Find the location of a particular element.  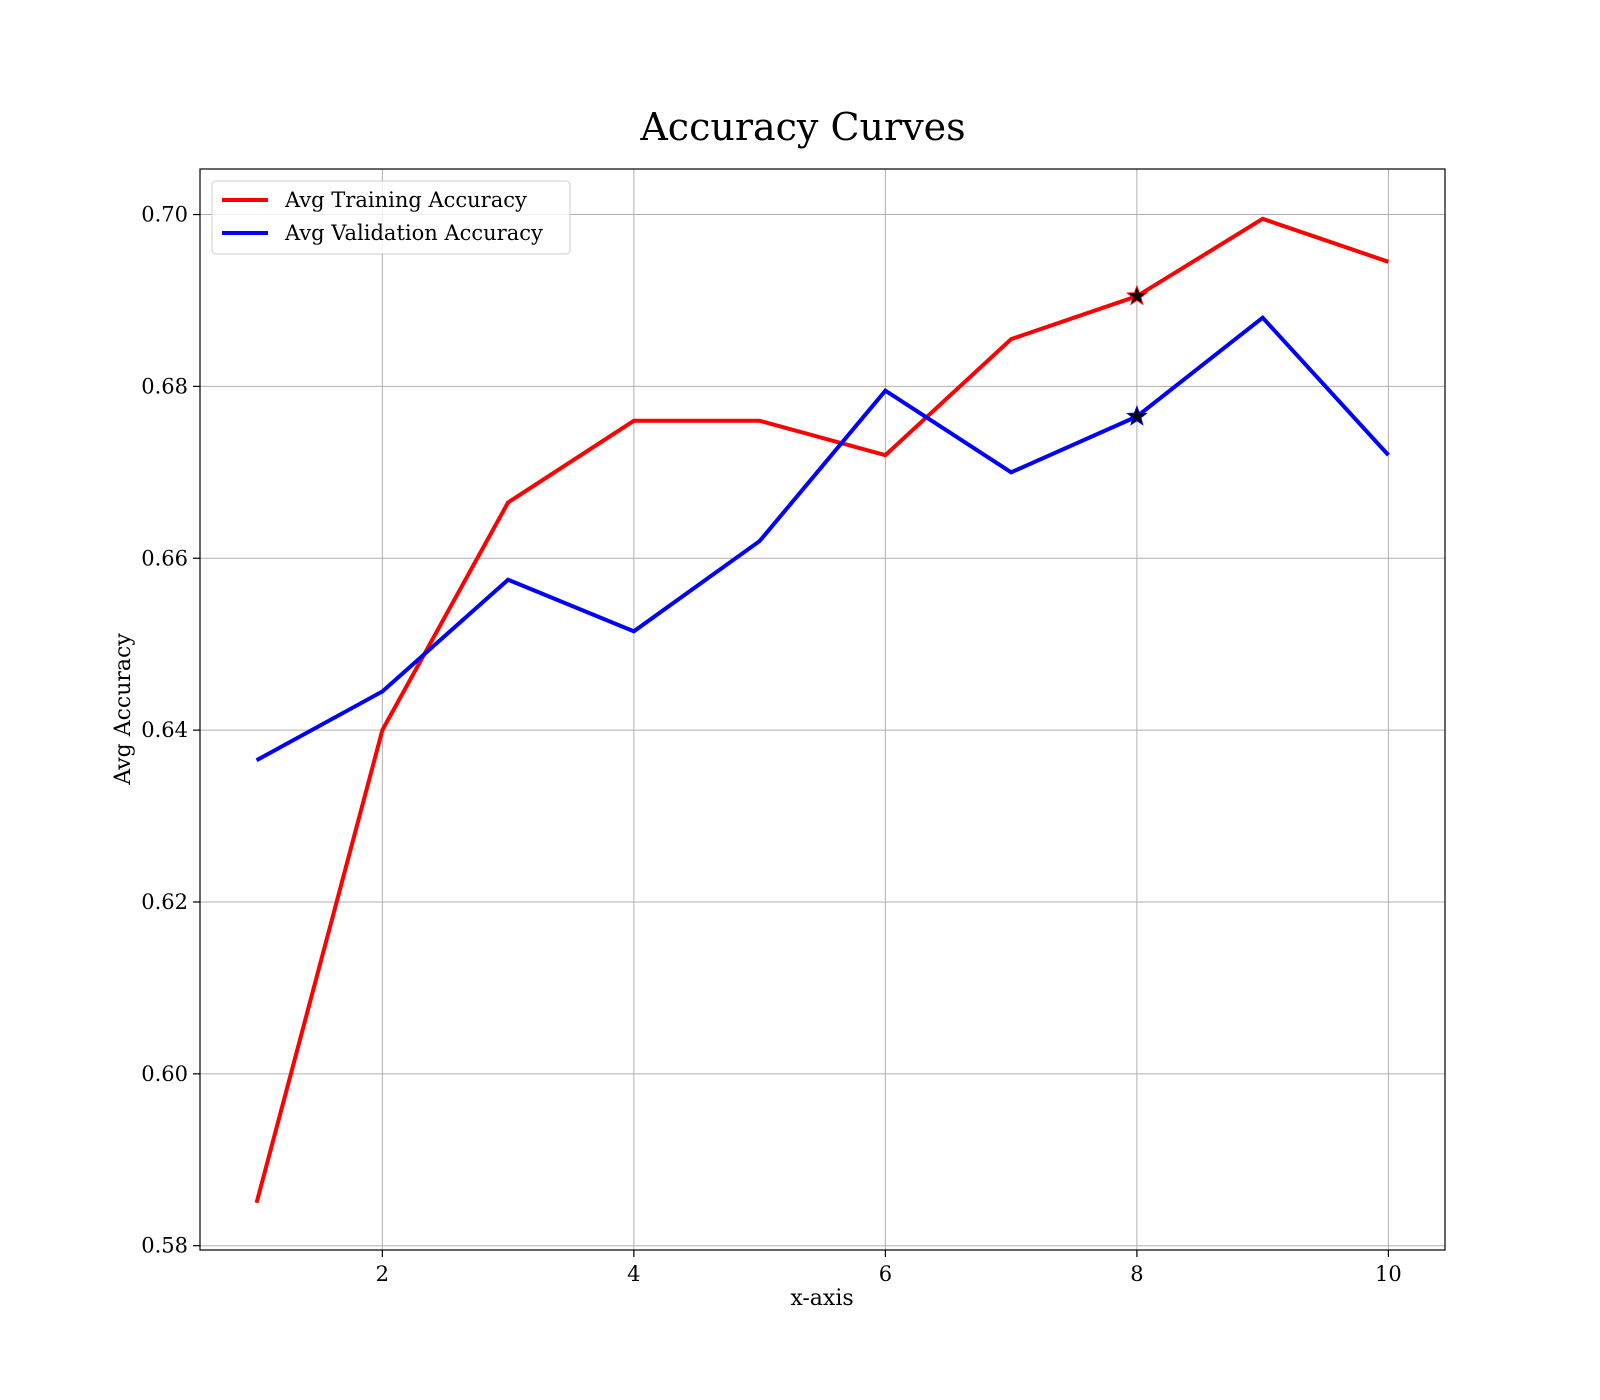

x-tick-label: 4 is located at coordinates (633, 1274).